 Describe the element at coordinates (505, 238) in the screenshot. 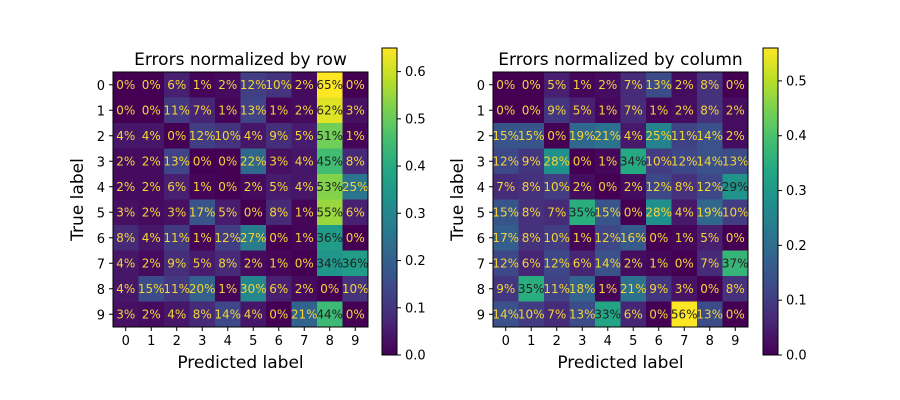

I see `cell-value-label: 17%` at that location.